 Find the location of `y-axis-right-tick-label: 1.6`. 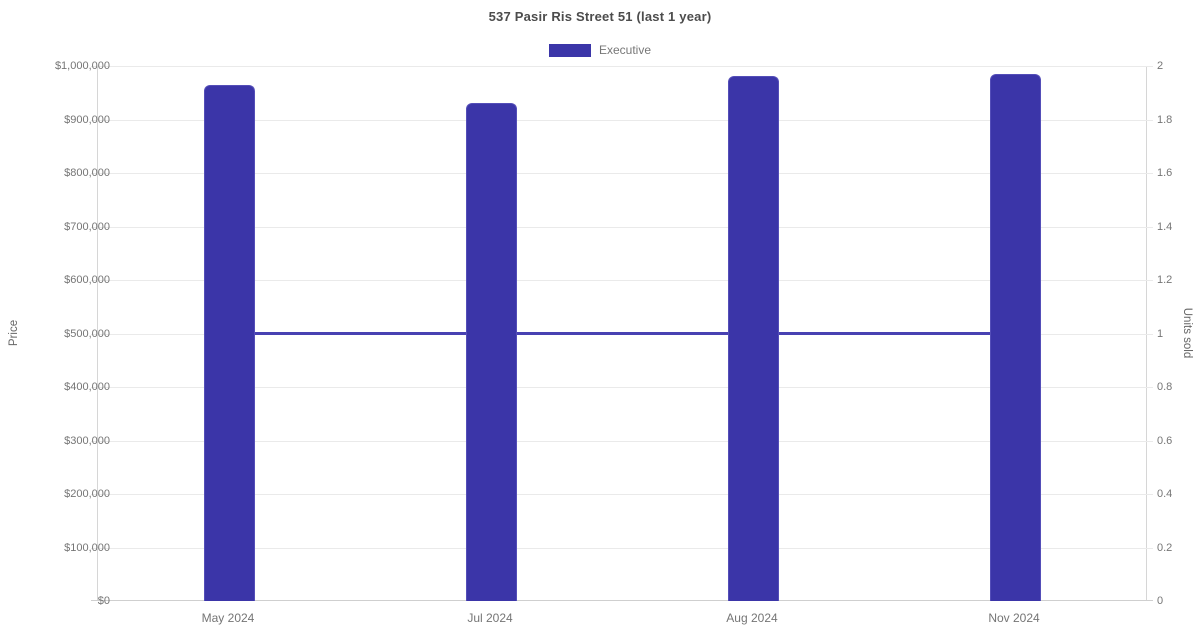

y-axis-right-tick-label: 1.6 is located at coordinates (1165, 173).